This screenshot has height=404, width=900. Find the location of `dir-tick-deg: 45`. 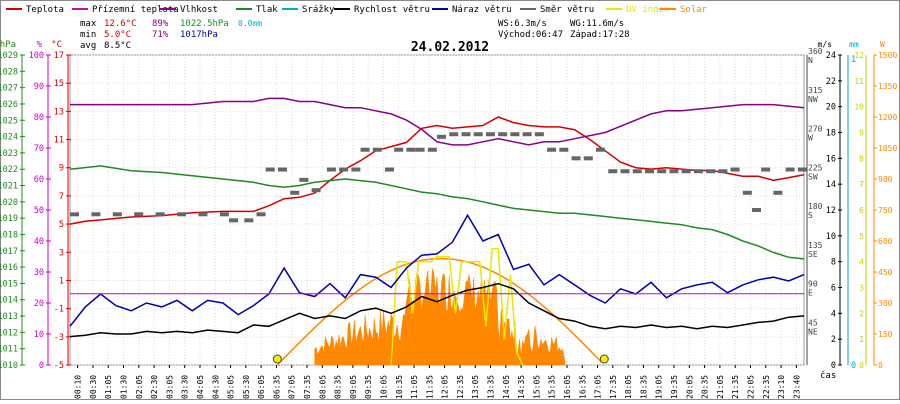

dir-tick-deg: 45 is located at coordinates (813, 322).